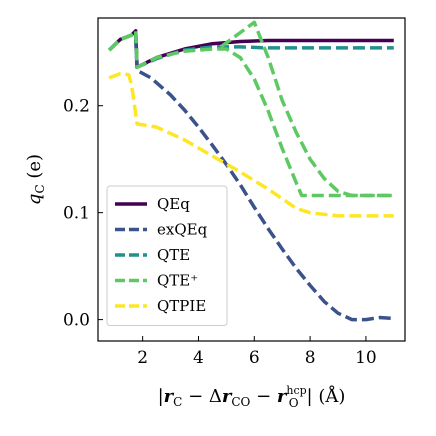 This screenshot has width=436, height=436. What do you see at coordinates (76, 107) in the screenshot?
I see `y-tick-label-2: 0.2` at bounding box center [76, 107].